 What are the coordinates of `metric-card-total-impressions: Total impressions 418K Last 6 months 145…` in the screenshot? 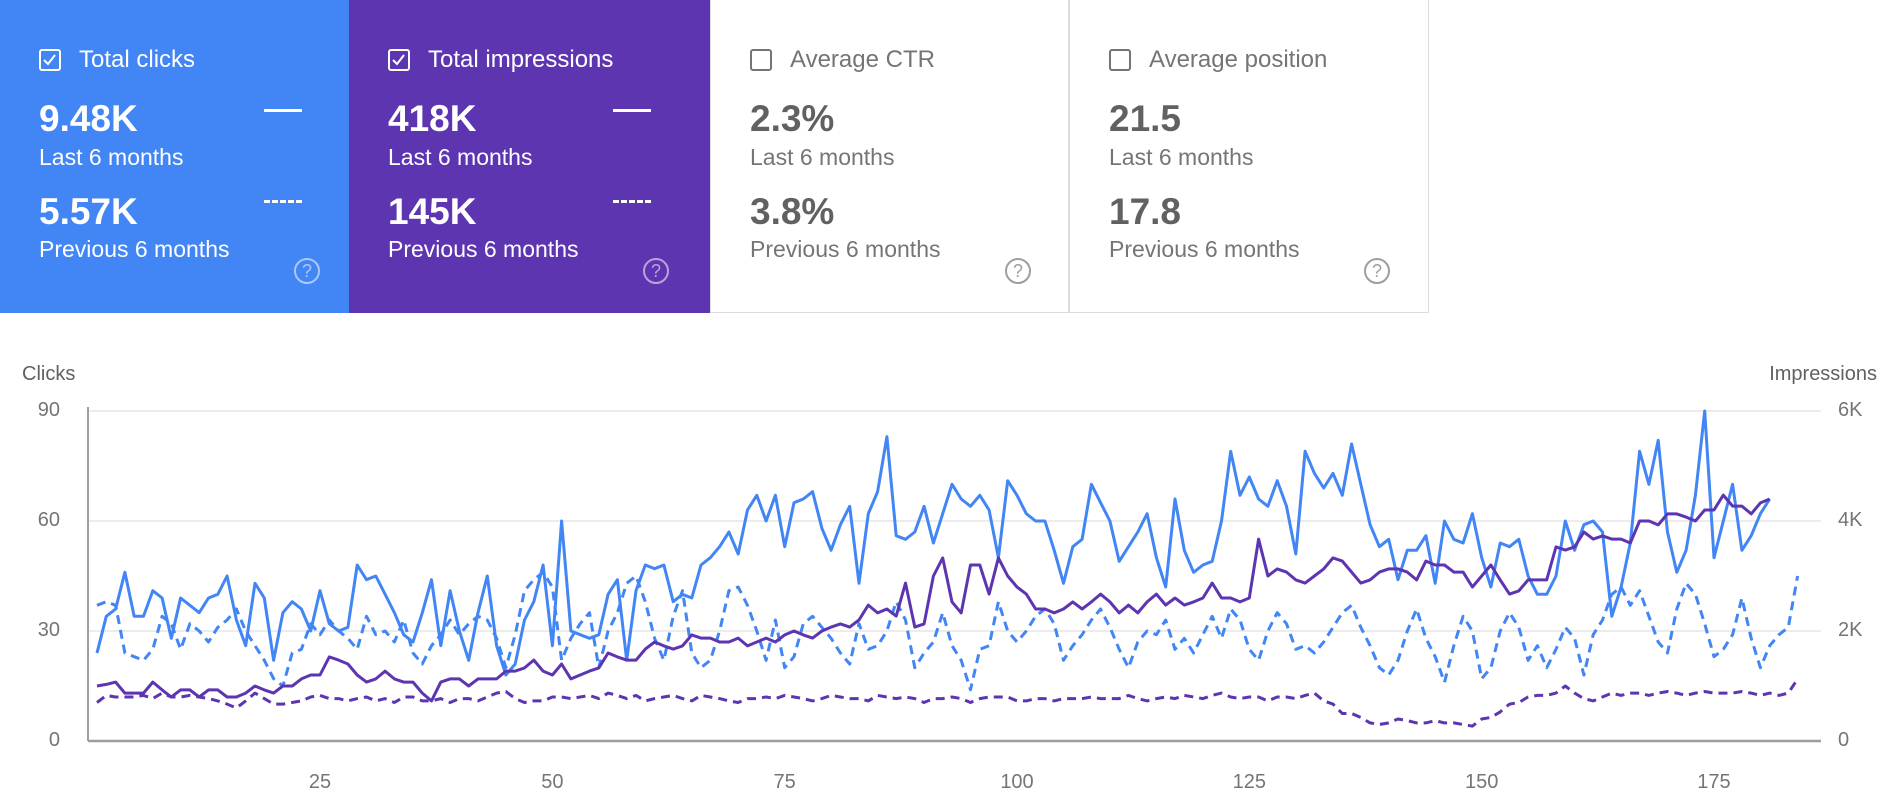 It's located at (529, 156).